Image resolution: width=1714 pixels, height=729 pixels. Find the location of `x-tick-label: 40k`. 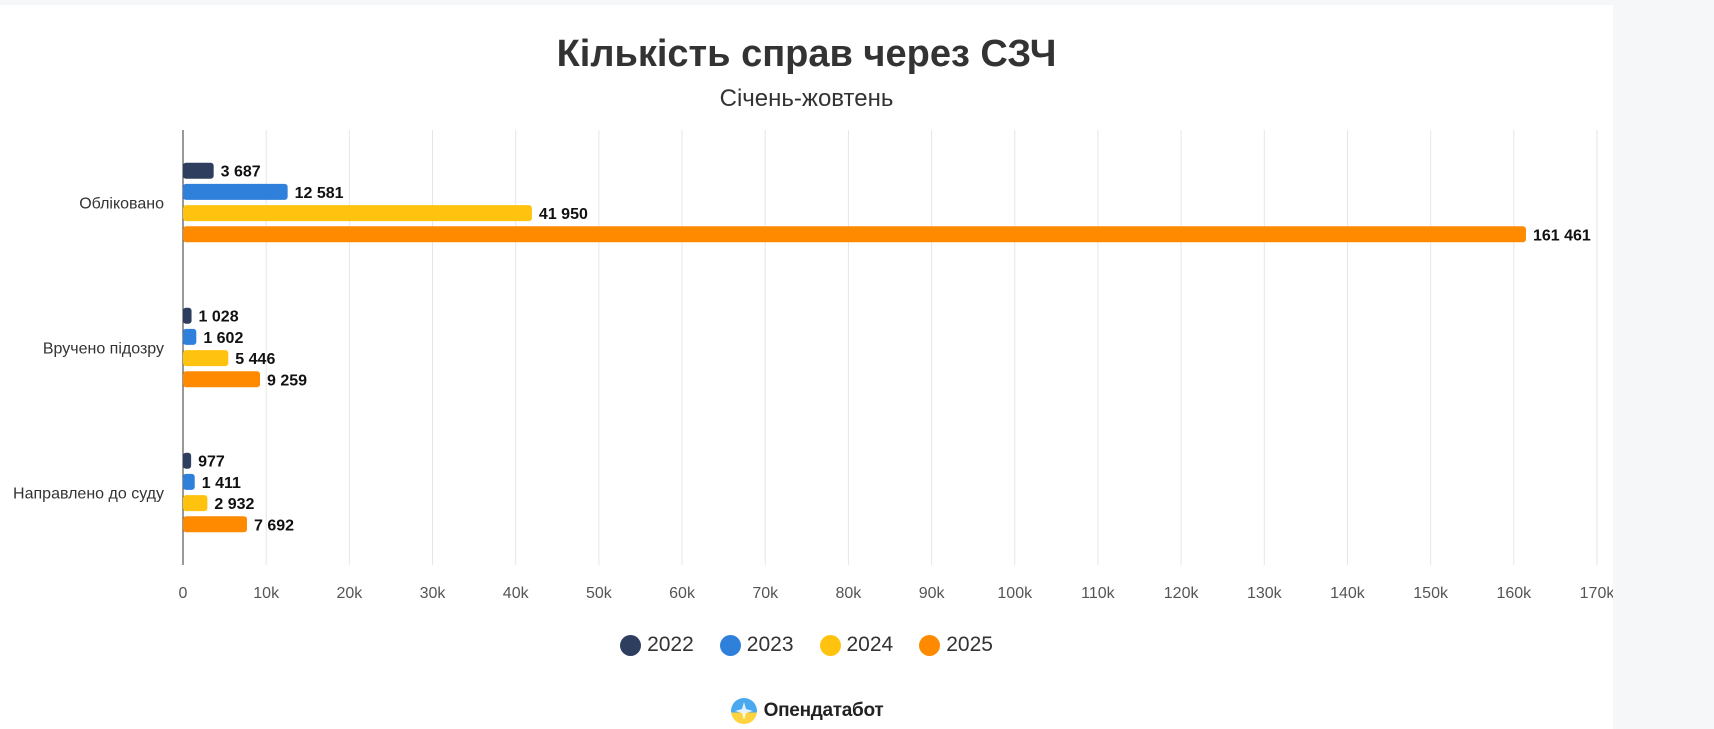

x-tick-label: 40k is located at coordinates (516, 593).